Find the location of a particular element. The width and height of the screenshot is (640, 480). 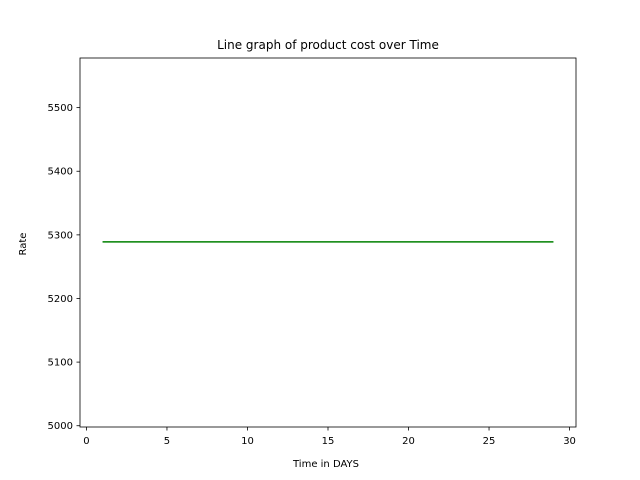

y-axis-label: Rate is located at coordinates (23, 244).